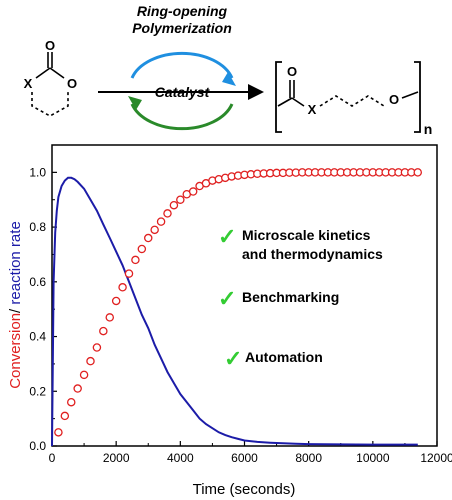 The width and height of the screenshot is (452, 500). Describe the element at coordinates (50, 104) in the screenshot. I see `ring-dashed-backbone` at that location.